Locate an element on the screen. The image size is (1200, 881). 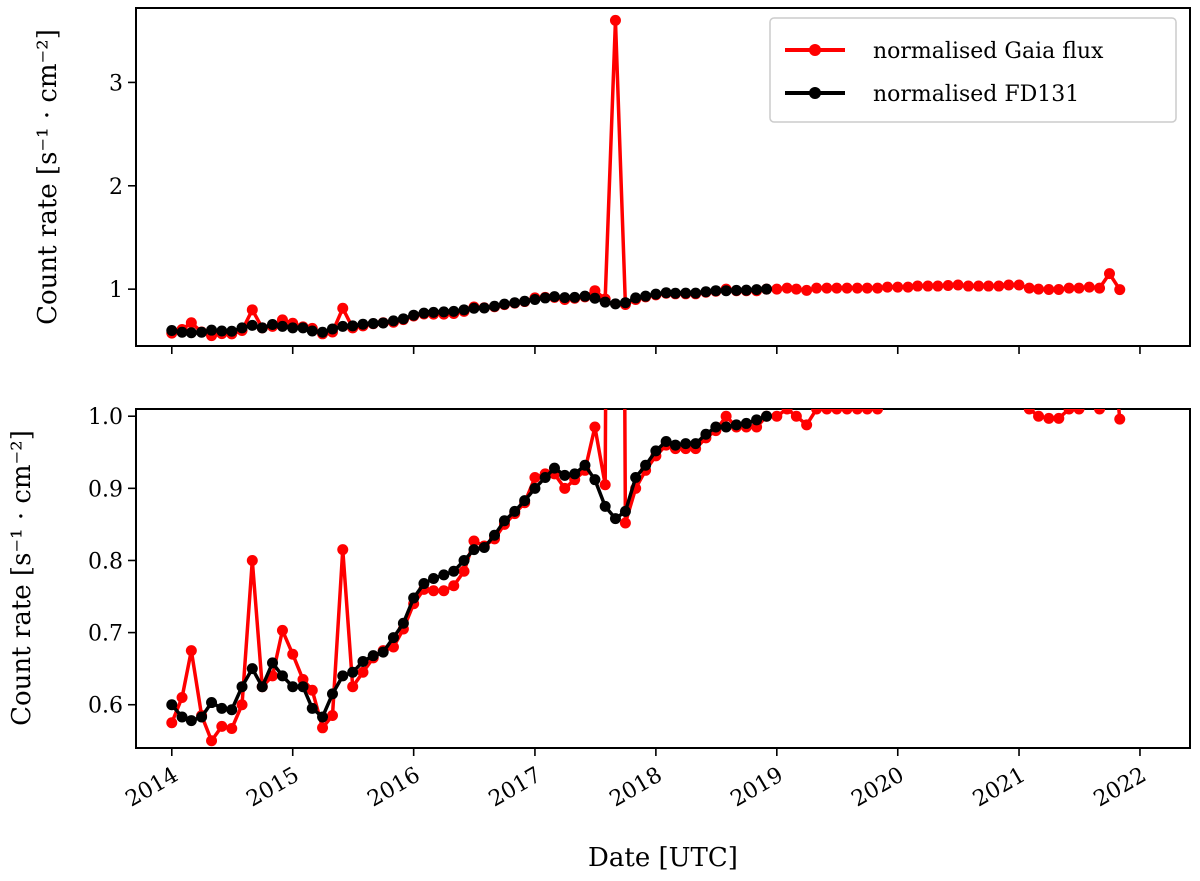
x-tick-label: 2021 is located at coordinates (999, 788).